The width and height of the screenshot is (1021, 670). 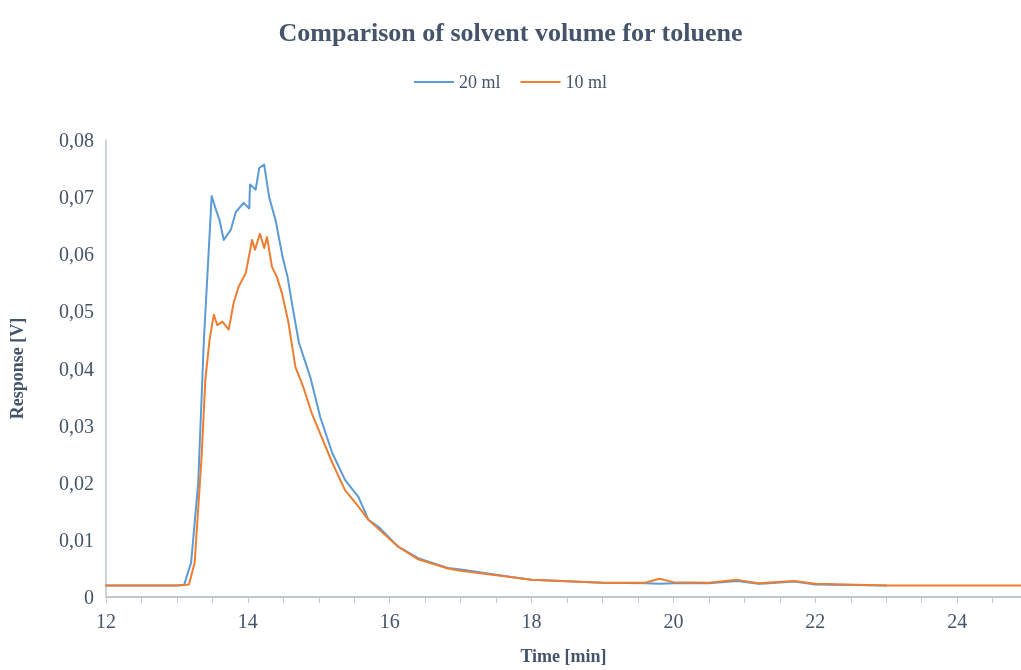 What do you see at coordinates (815, 621) in the screenshot?
I see `x-tick-label: 22` at bounding box center [815, 621].